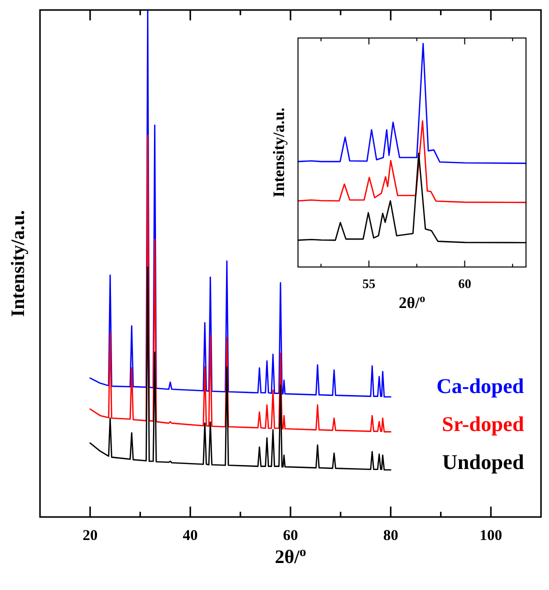 The image size is (549, 590). Describe the element at coordinates (90, 536) in the screenshot. I see `x-tick-label: 20` at that location.